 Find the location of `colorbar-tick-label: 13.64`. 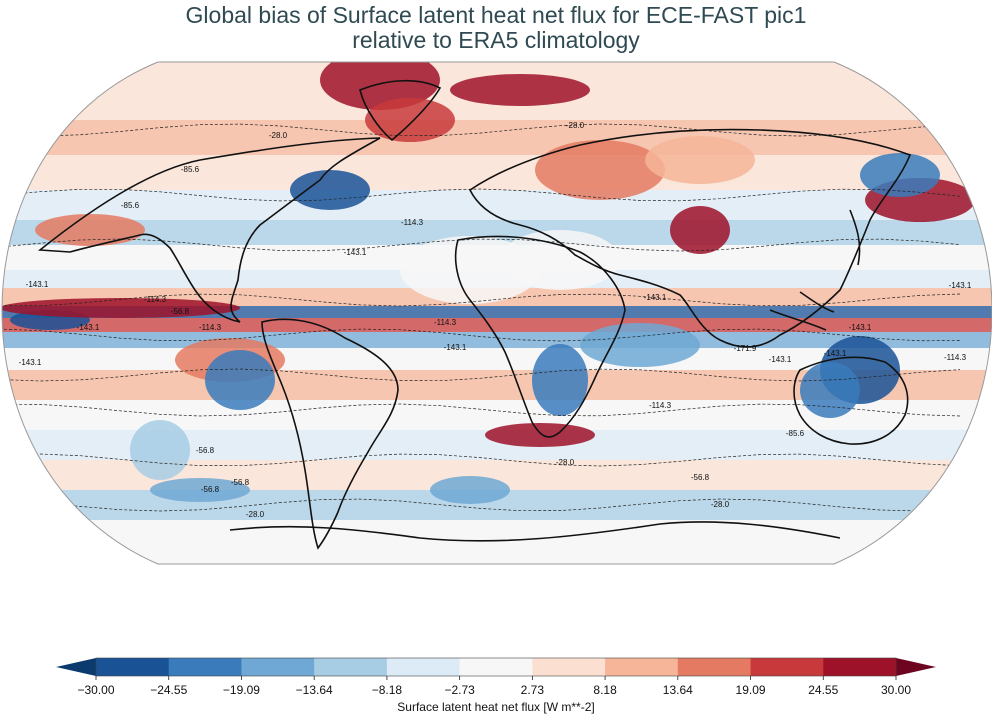

colorbar-tick-label: 13.64 is located at coordinates (678, 690).